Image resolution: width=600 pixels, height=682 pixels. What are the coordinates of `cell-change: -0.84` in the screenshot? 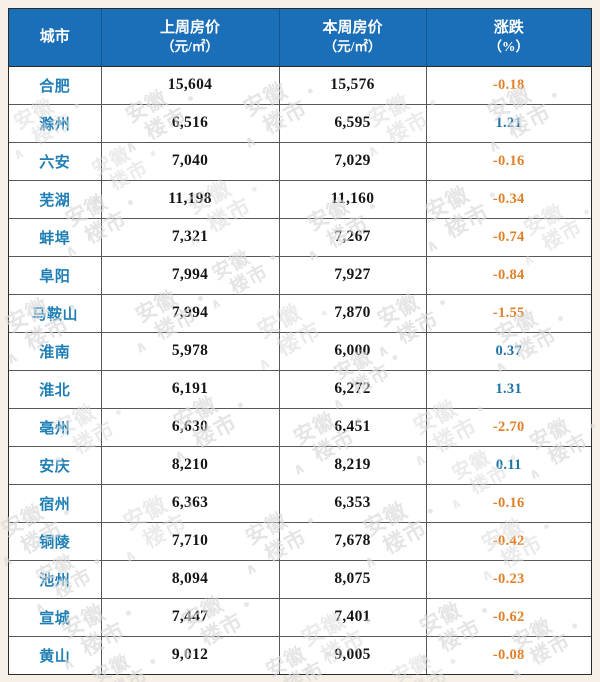 It's located at (508, 274).